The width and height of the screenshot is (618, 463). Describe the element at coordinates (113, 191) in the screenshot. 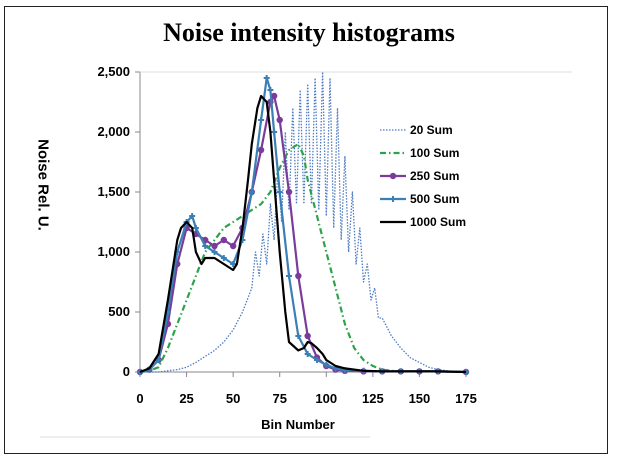

I see `y-tick-label: 1,500` at that location.